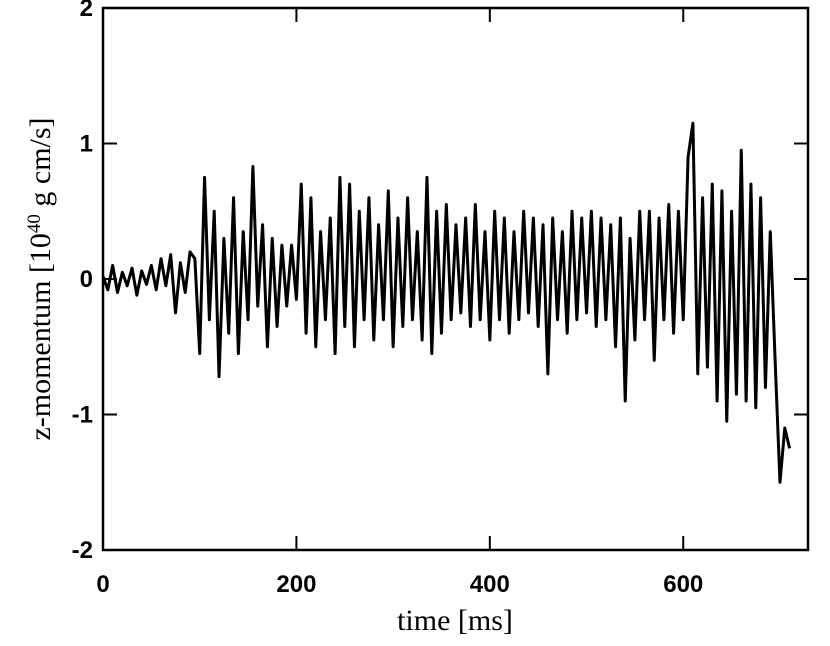 This screenshot has width=830, height=646. What do you see at coordinates (490, 584) in the screenshot?
I see `x-tick-label: 400` at bounding box center [490, 584].